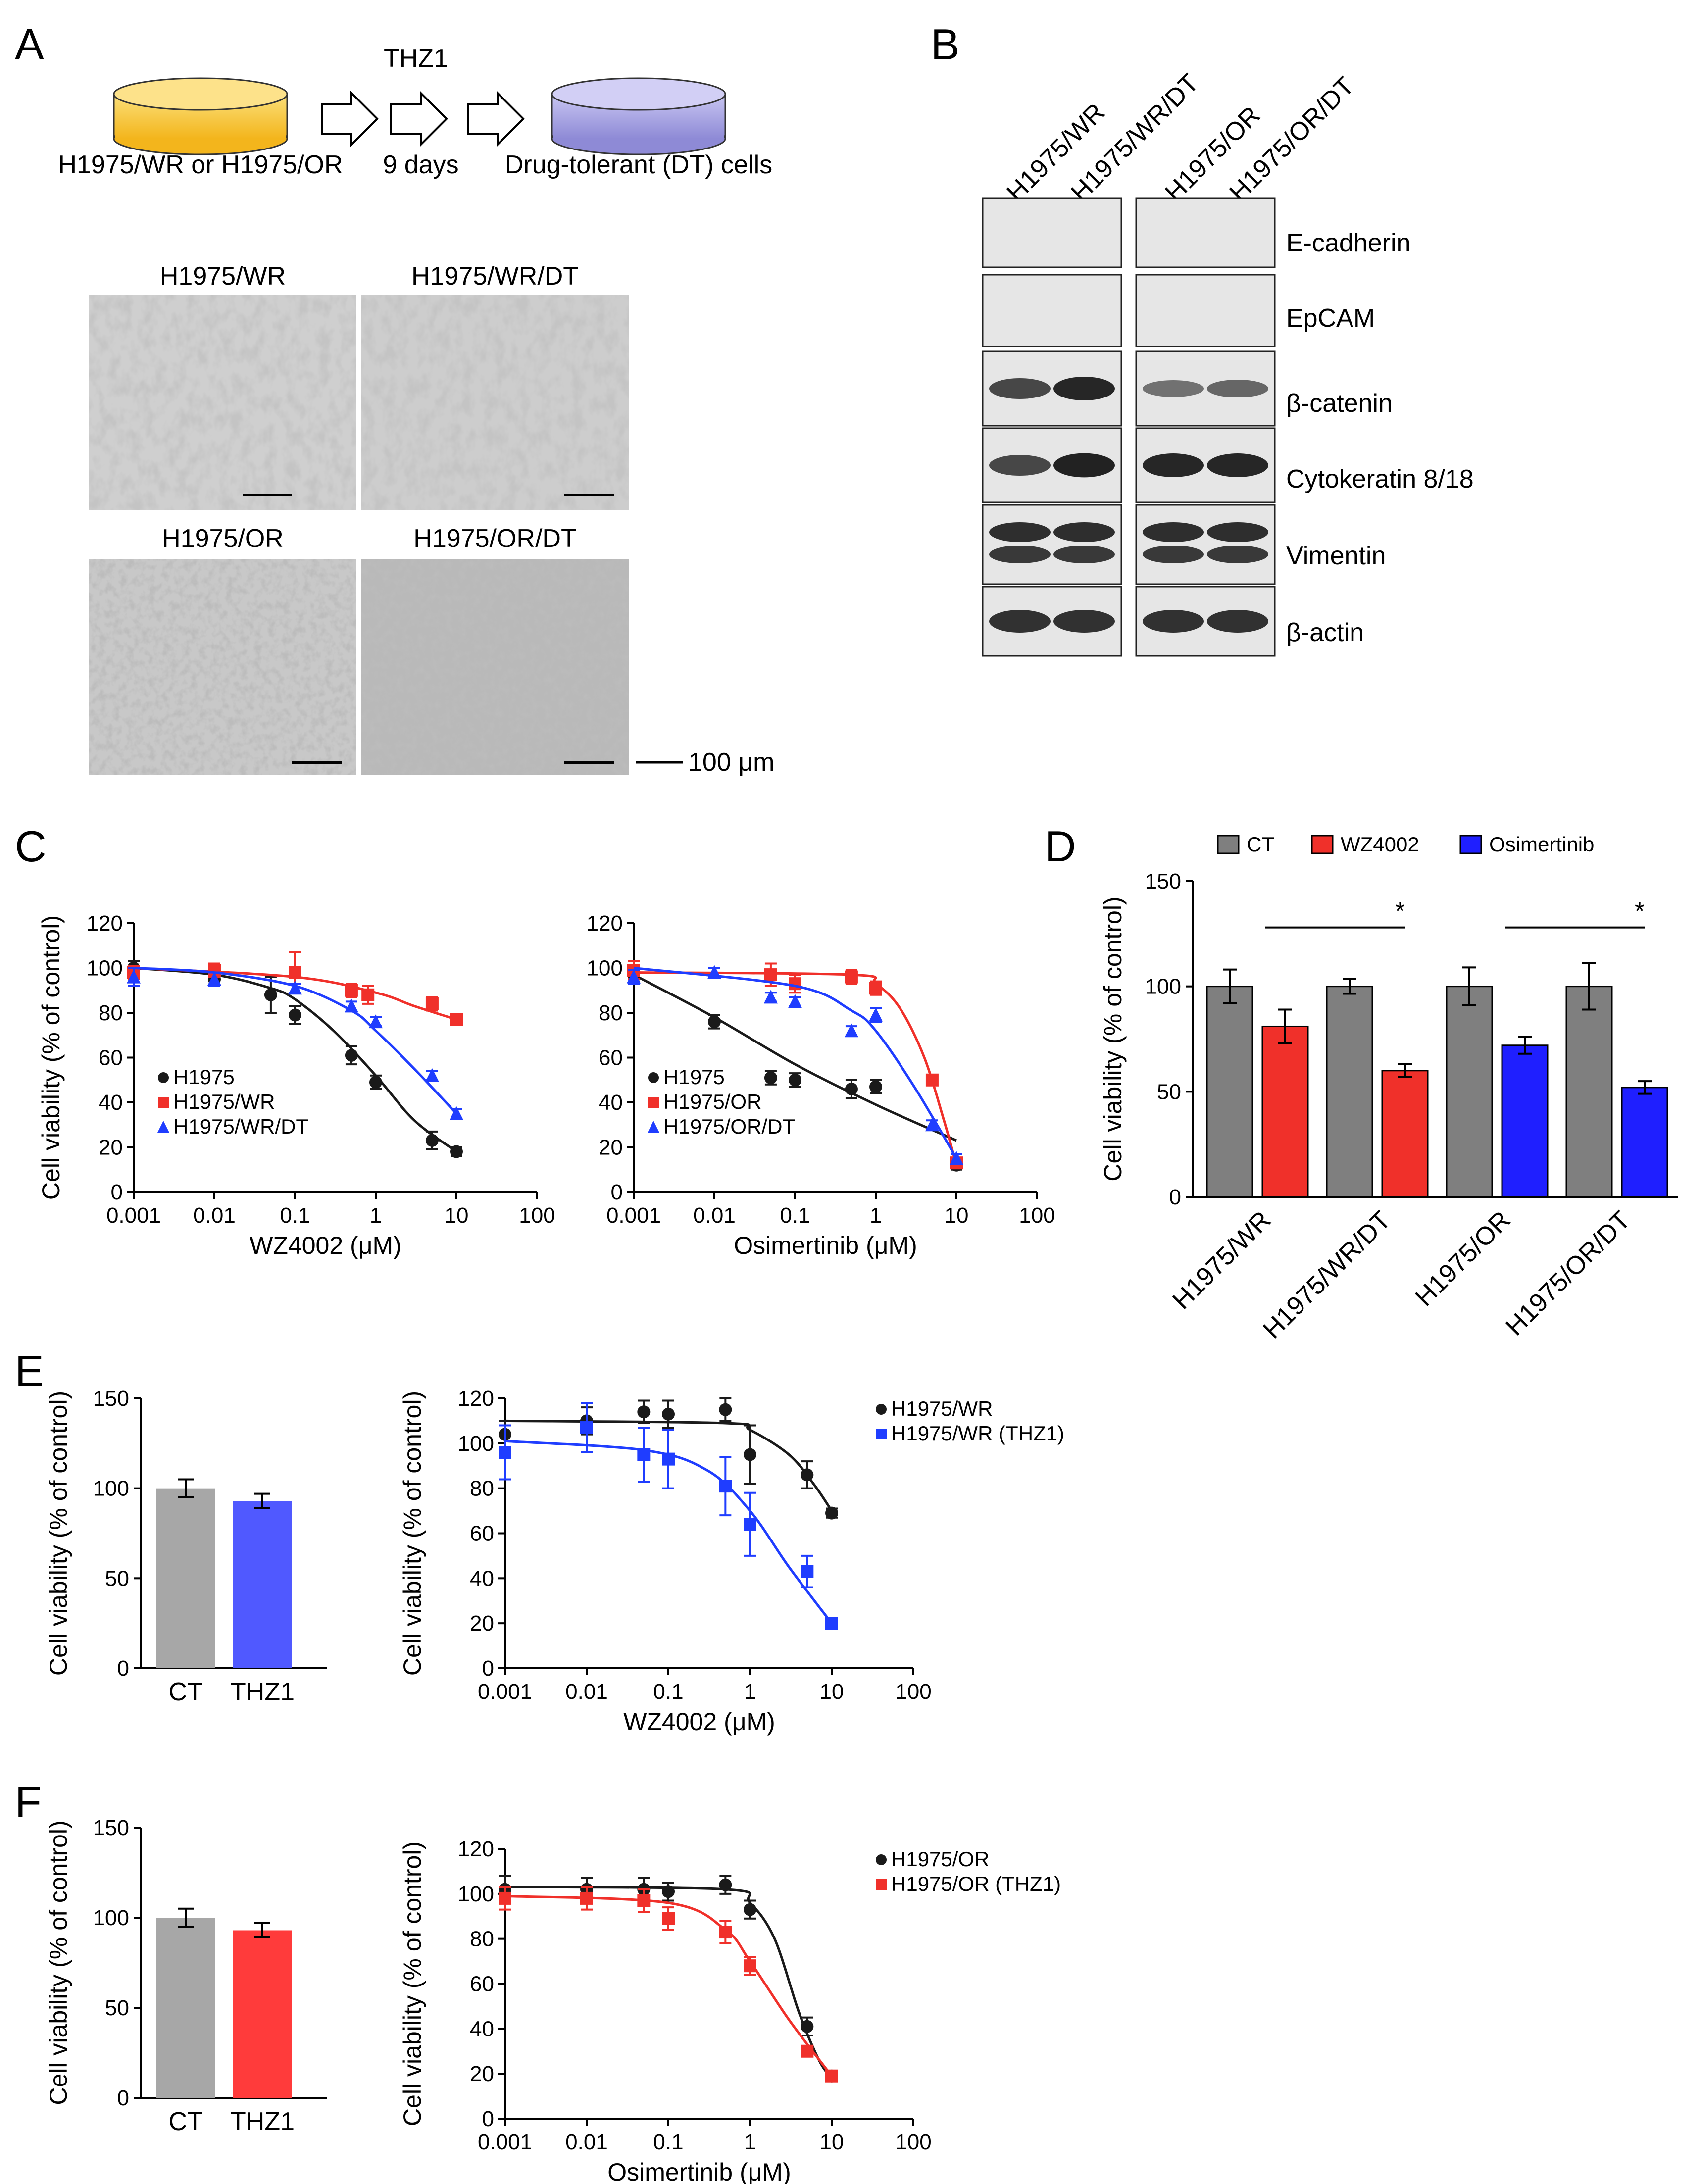  I want to click on scale-bar-label: 100 μm, so click(731, 762).